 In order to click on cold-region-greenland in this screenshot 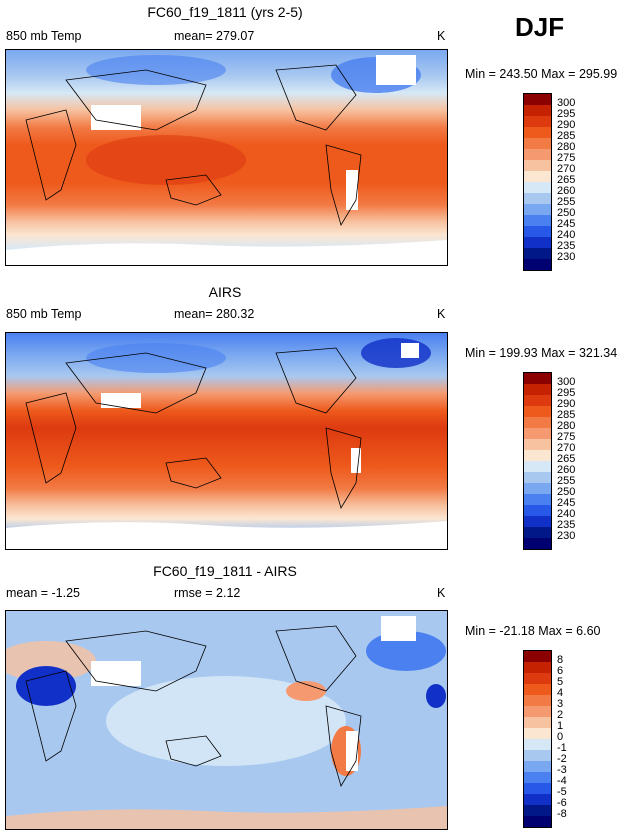, I will do `click(396, 353)`.